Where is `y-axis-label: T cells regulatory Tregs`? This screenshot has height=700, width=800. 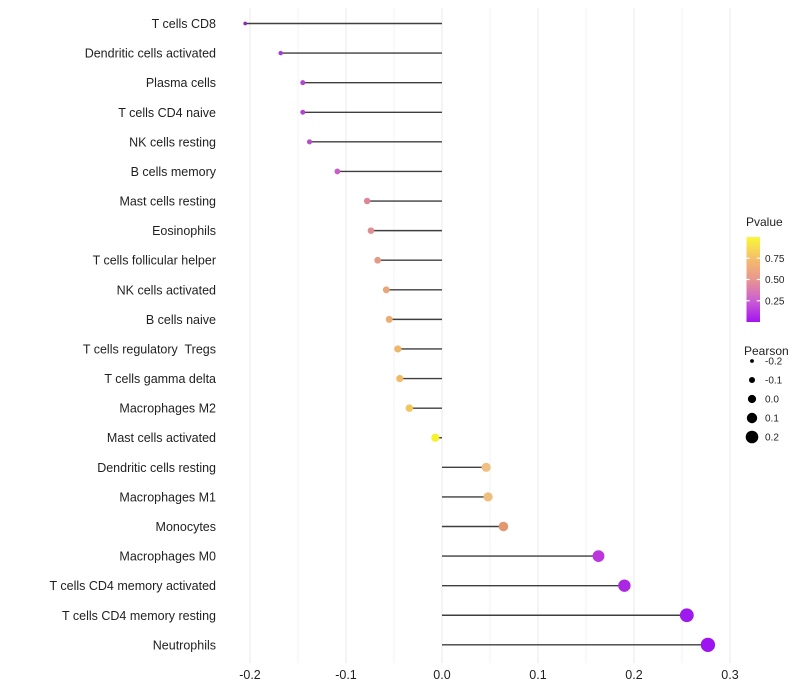
y-axis-label: T cells regulatory Tregs is located at coordinates (149, 349).